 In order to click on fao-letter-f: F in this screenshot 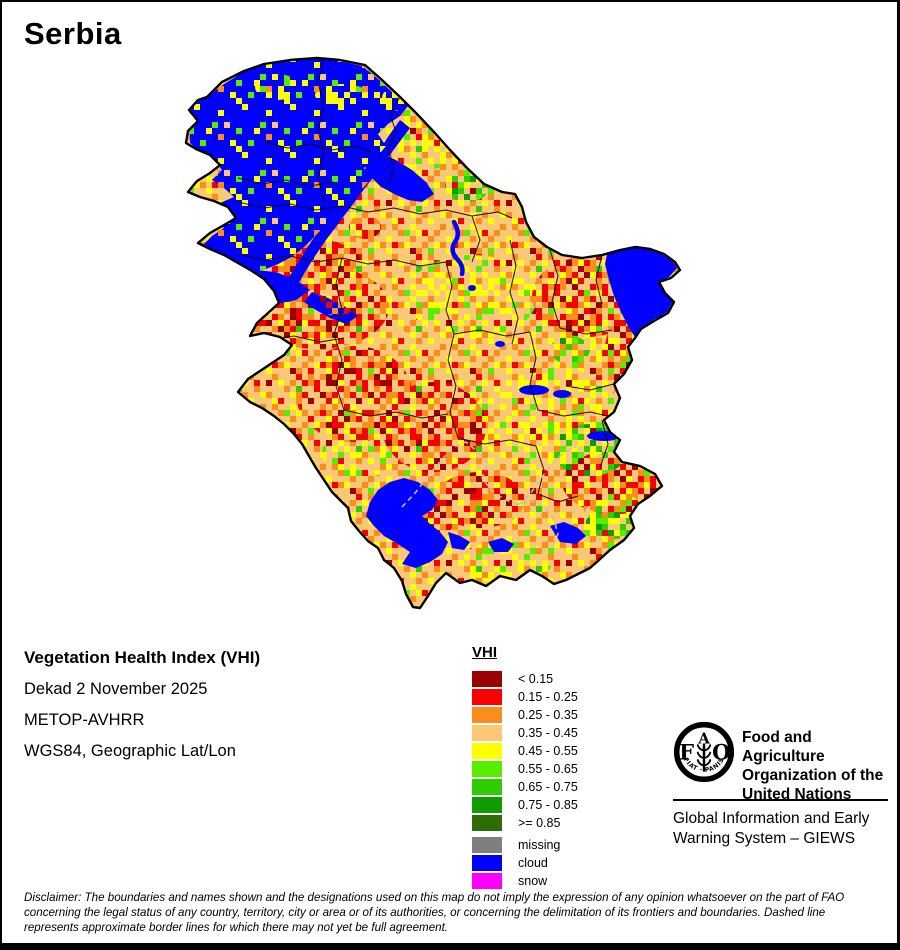, I will do `click(686, 751)`.